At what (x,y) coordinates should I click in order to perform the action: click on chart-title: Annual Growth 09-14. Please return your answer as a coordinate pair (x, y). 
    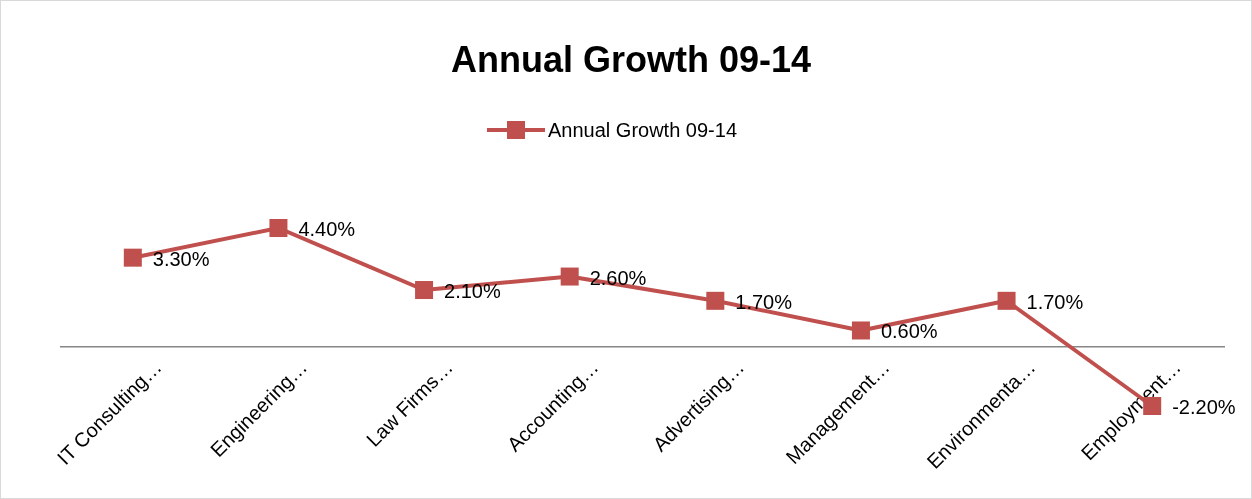
    Looking at the image, I should click on (631, 59).